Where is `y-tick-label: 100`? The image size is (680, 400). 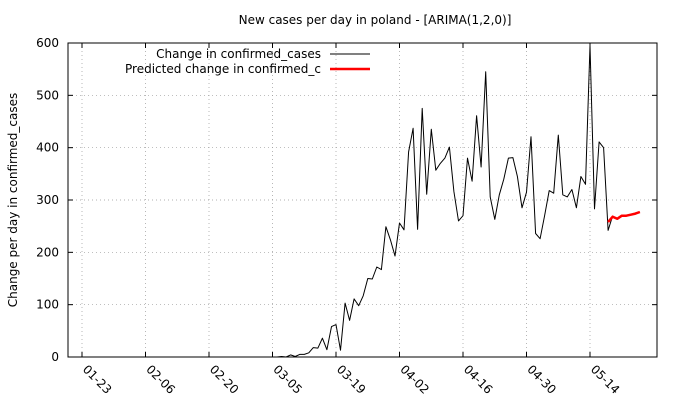
y-tick-label: 100 is located at coordinates (47, 305).